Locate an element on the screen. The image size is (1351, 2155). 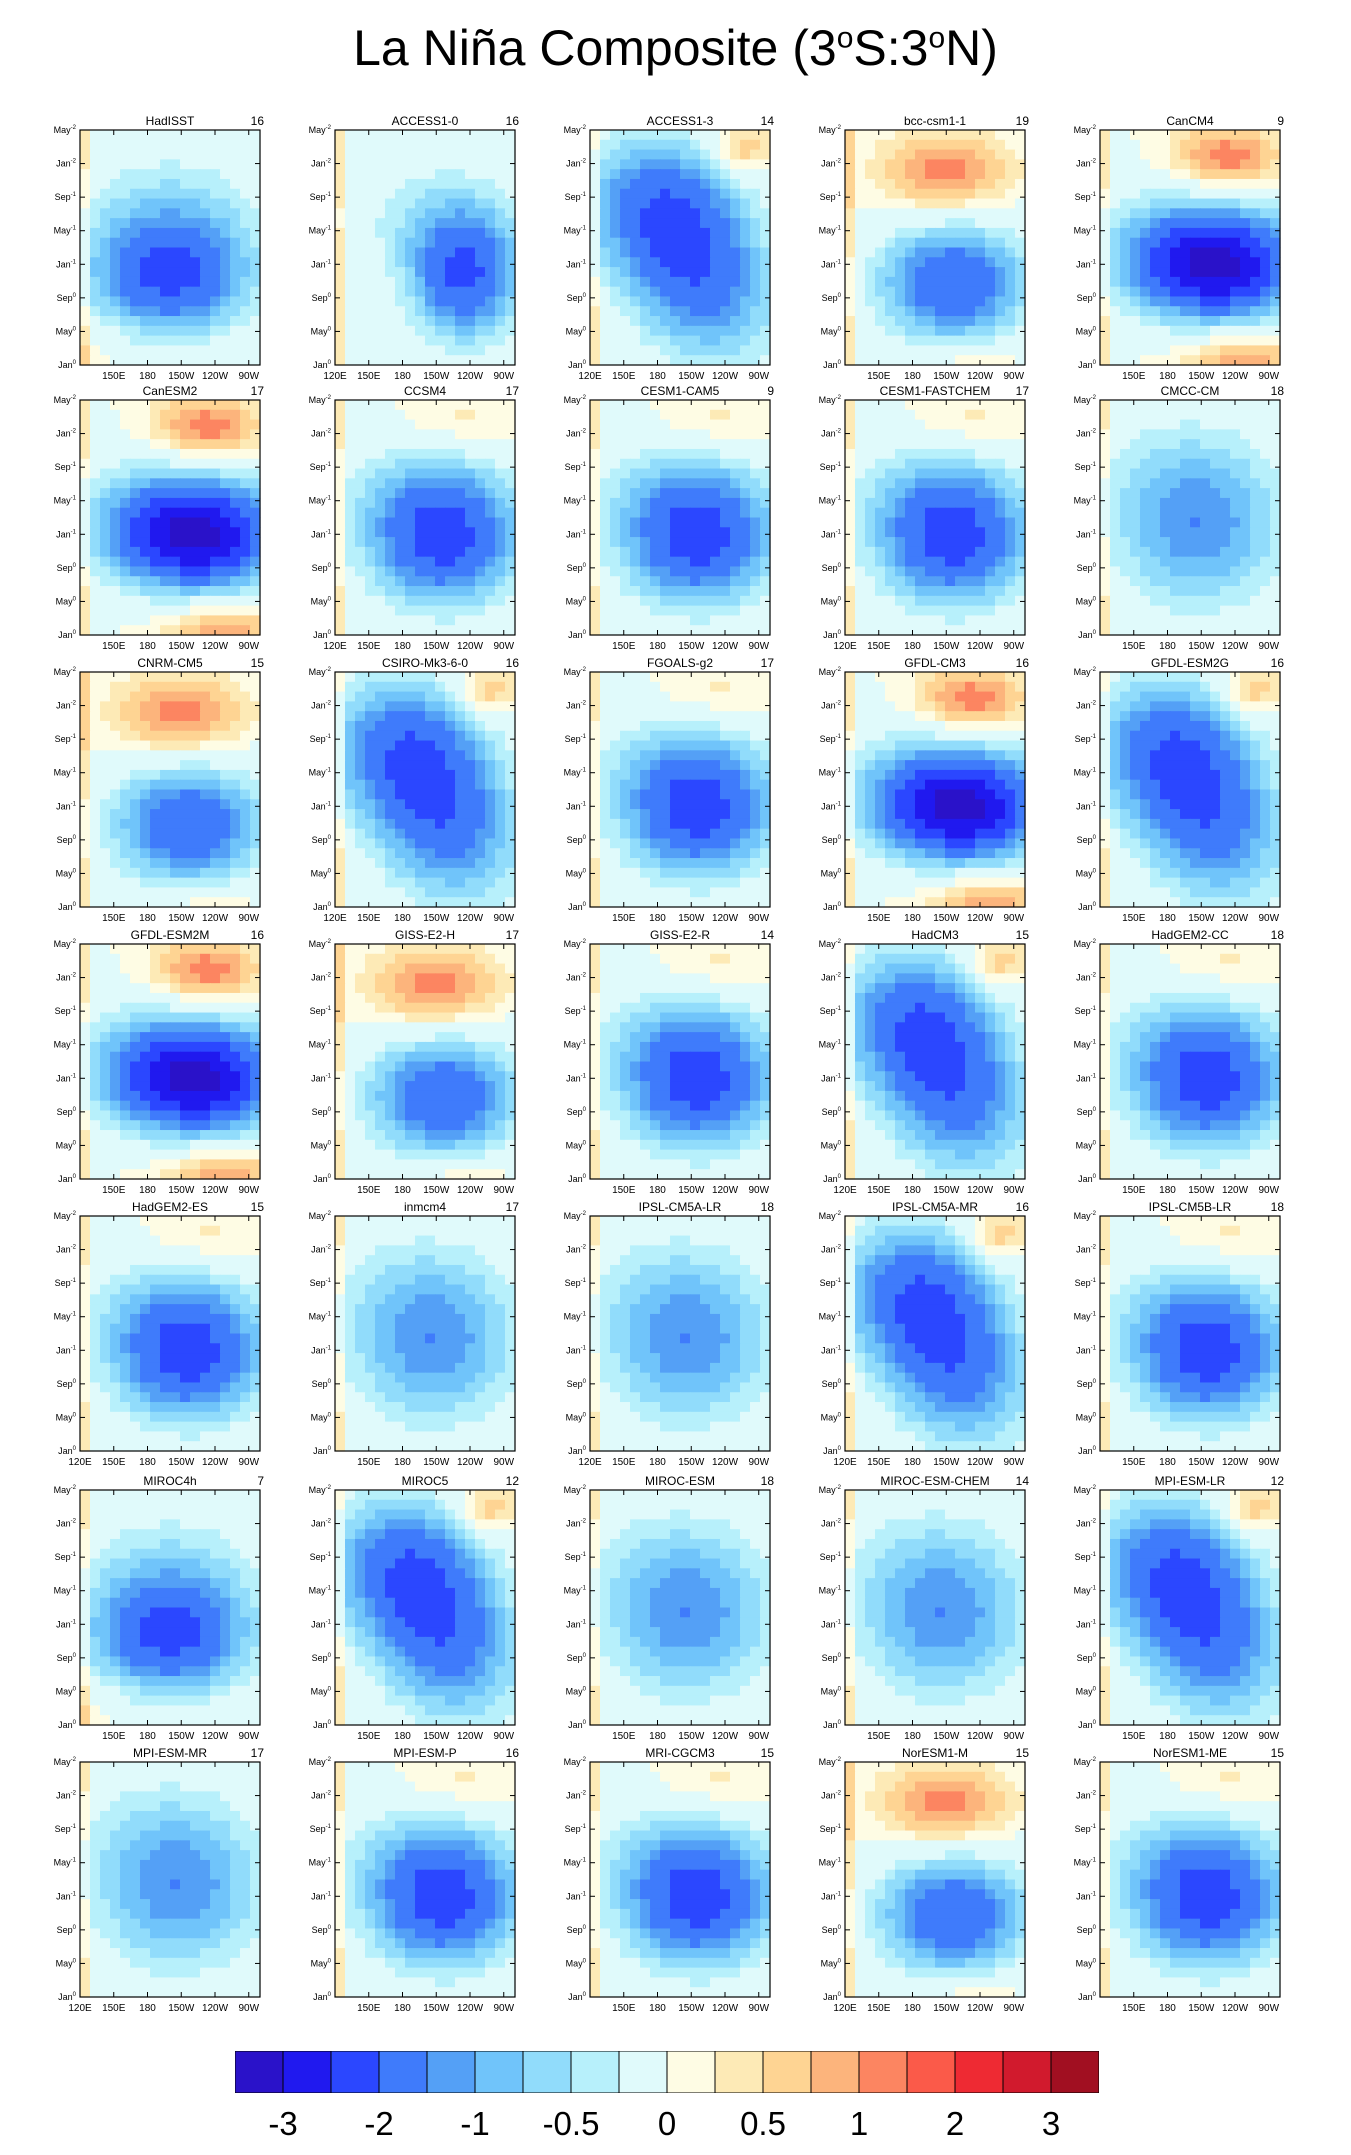
y-tick-label: May-2 is located at coordinates (320, 400).